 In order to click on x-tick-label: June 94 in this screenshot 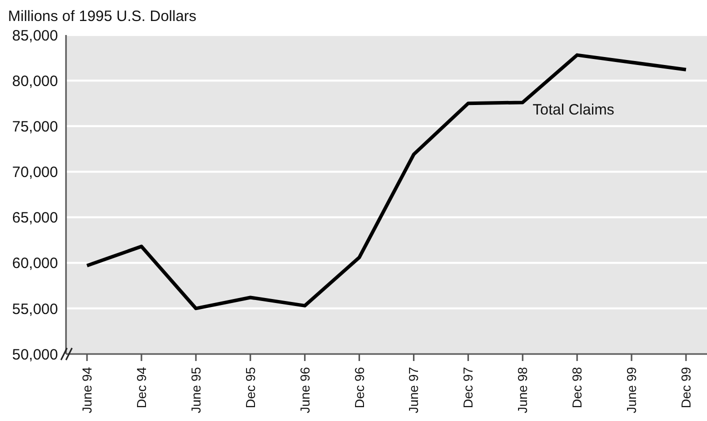, I will do `click(87, 390)`.